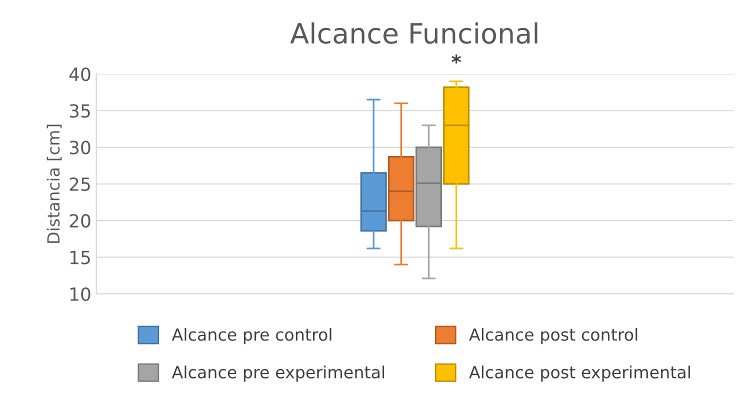 This screenshot has height=411, width=741. Describe the element at coordinates (79, 74) in the screenshot. I see `y-tick-label: 40` at that location.